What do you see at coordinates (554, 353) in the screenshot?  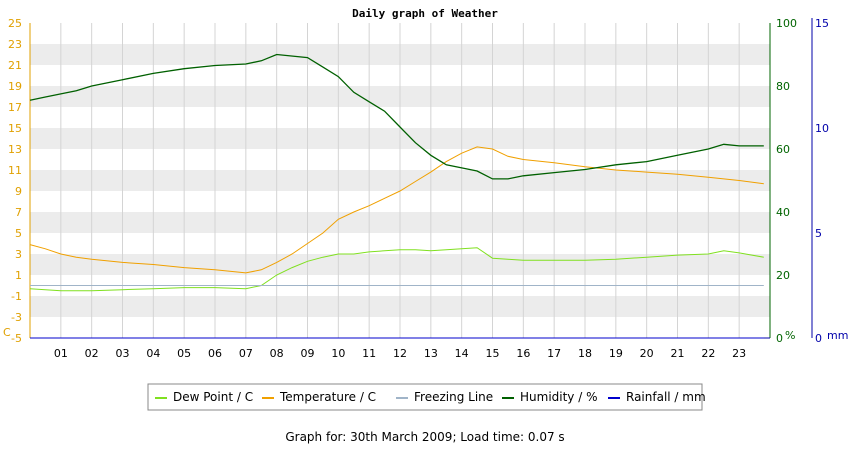 I see `x-tick-label: 17` at bounding box center [554, 353].